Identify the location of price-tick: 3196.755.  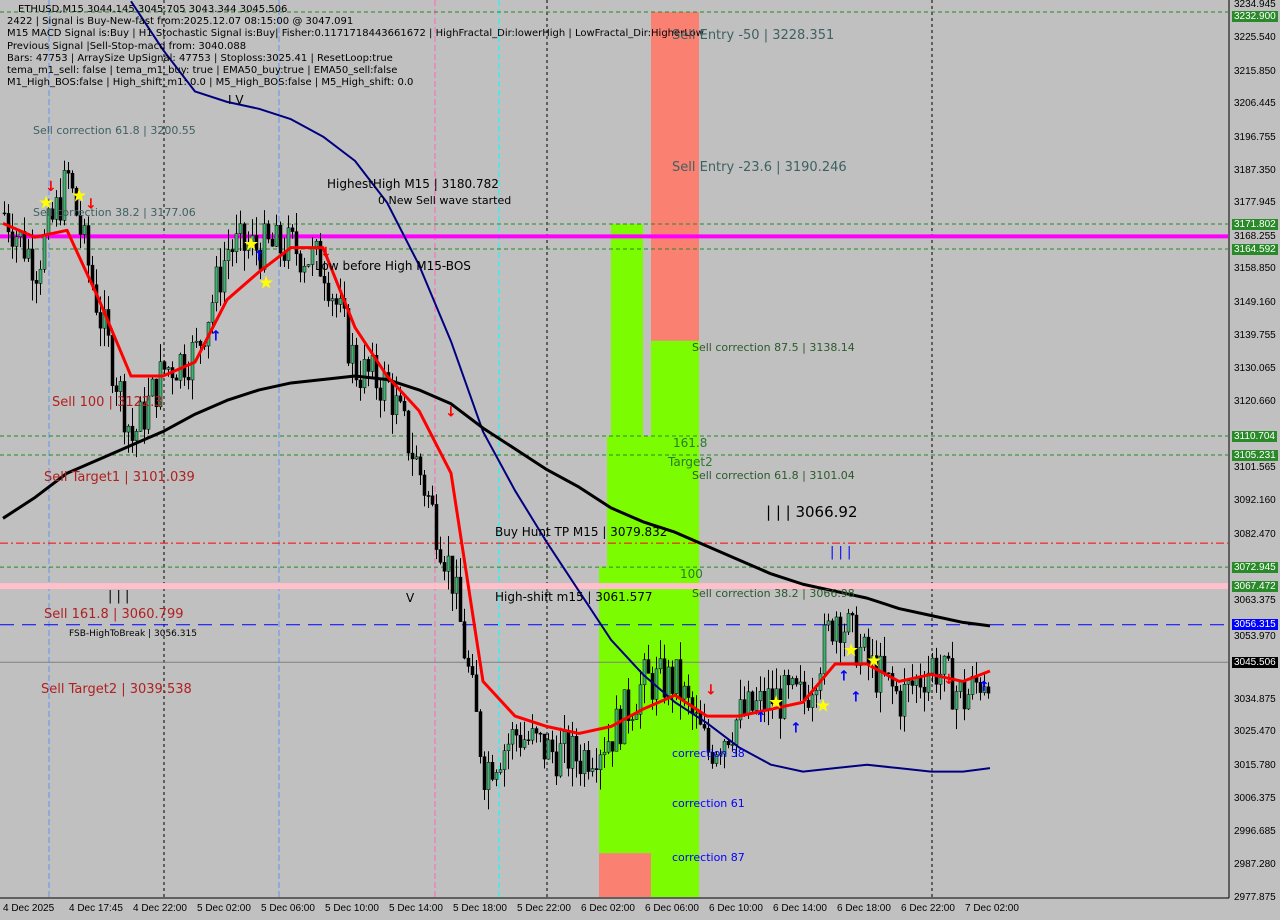
(1255, 137).